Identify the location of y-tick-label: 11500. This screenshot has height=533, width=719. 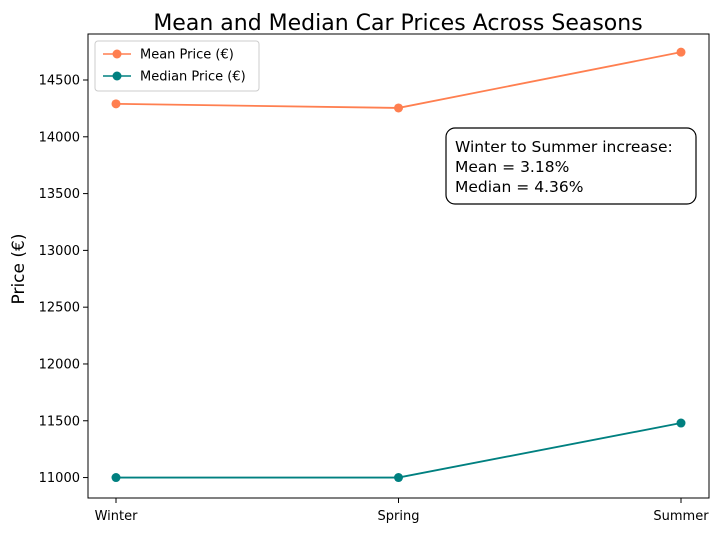
(59, 421).